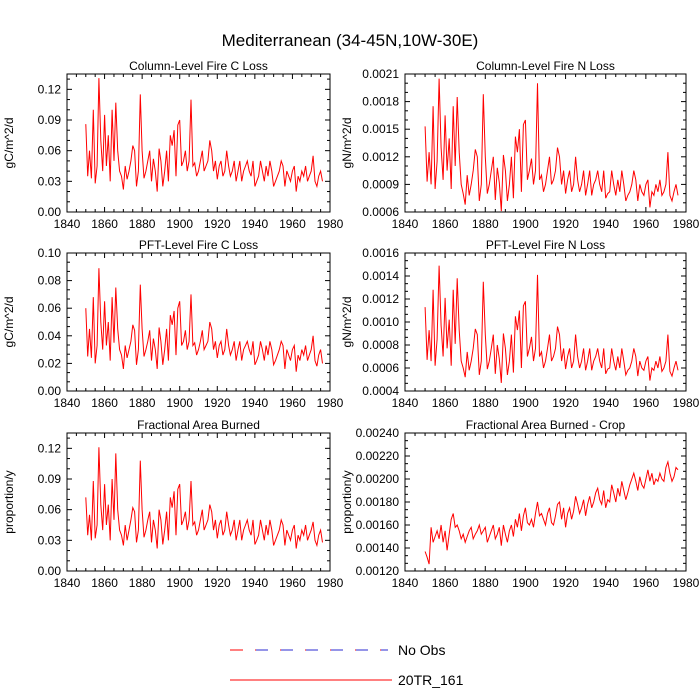  I want to click on y-tick-label: 0.0014, so click(380, 276).